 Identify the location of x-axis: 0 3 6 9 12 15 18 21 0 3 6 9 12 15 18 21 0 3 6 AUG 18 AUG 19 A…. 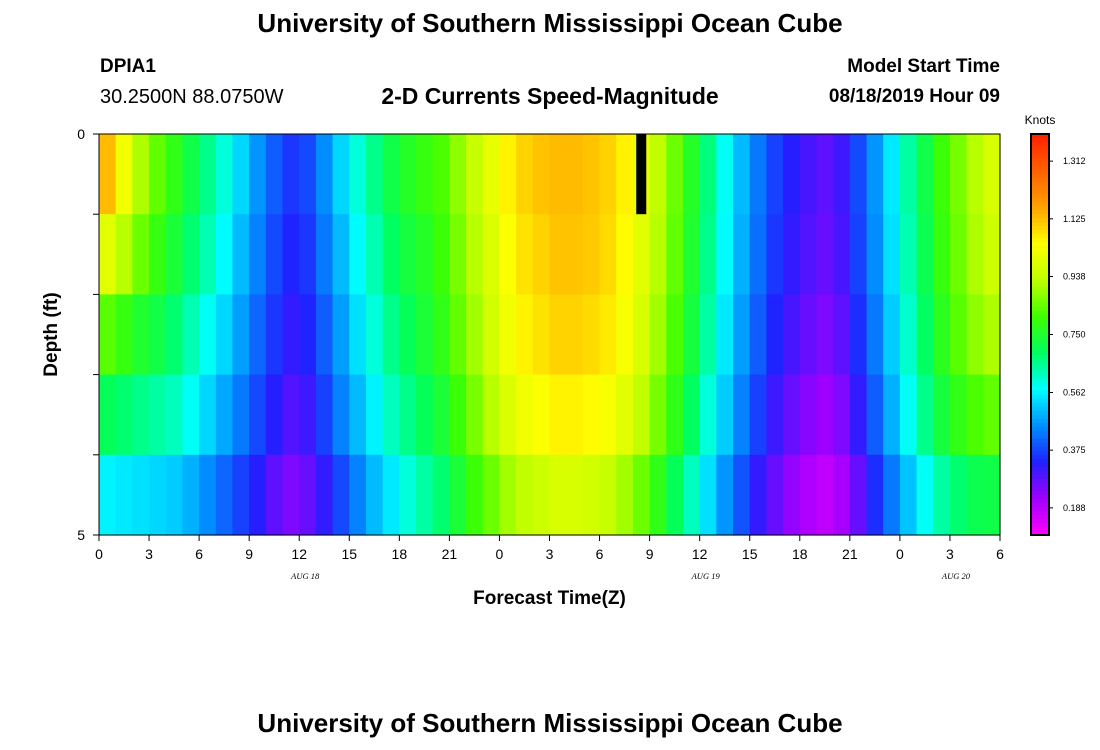
(549, 557).